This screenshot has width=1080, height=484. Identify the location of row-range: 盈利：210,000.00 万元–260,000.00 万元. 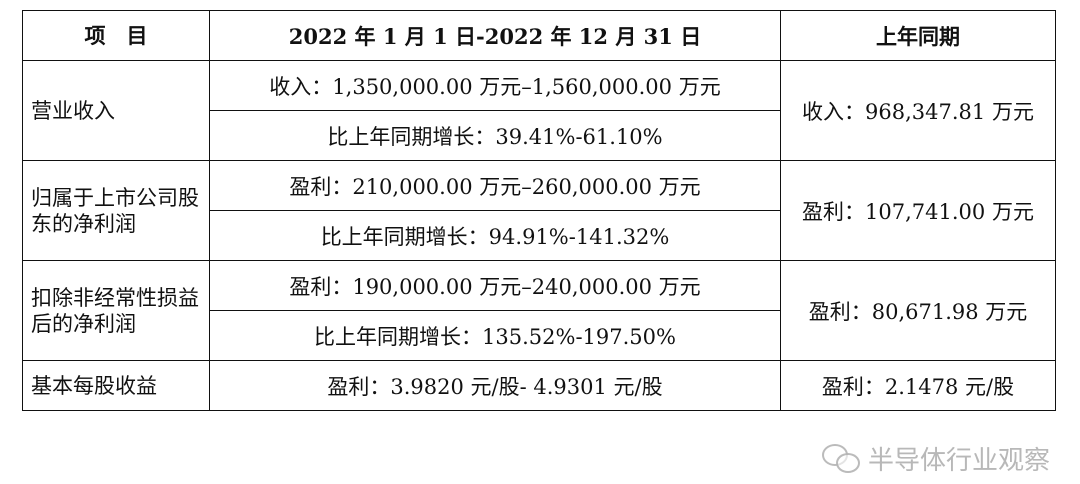
(495, 185).